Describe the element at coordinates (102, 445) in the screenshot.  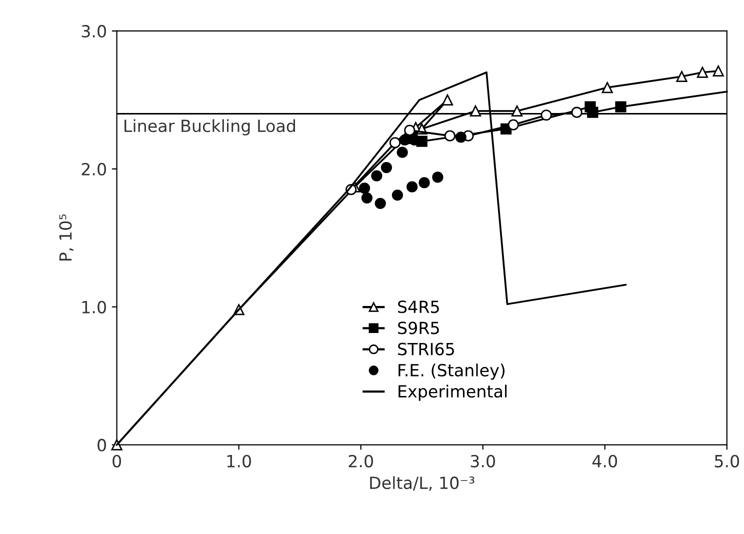
I see `y-tick-label: 0` at that location.